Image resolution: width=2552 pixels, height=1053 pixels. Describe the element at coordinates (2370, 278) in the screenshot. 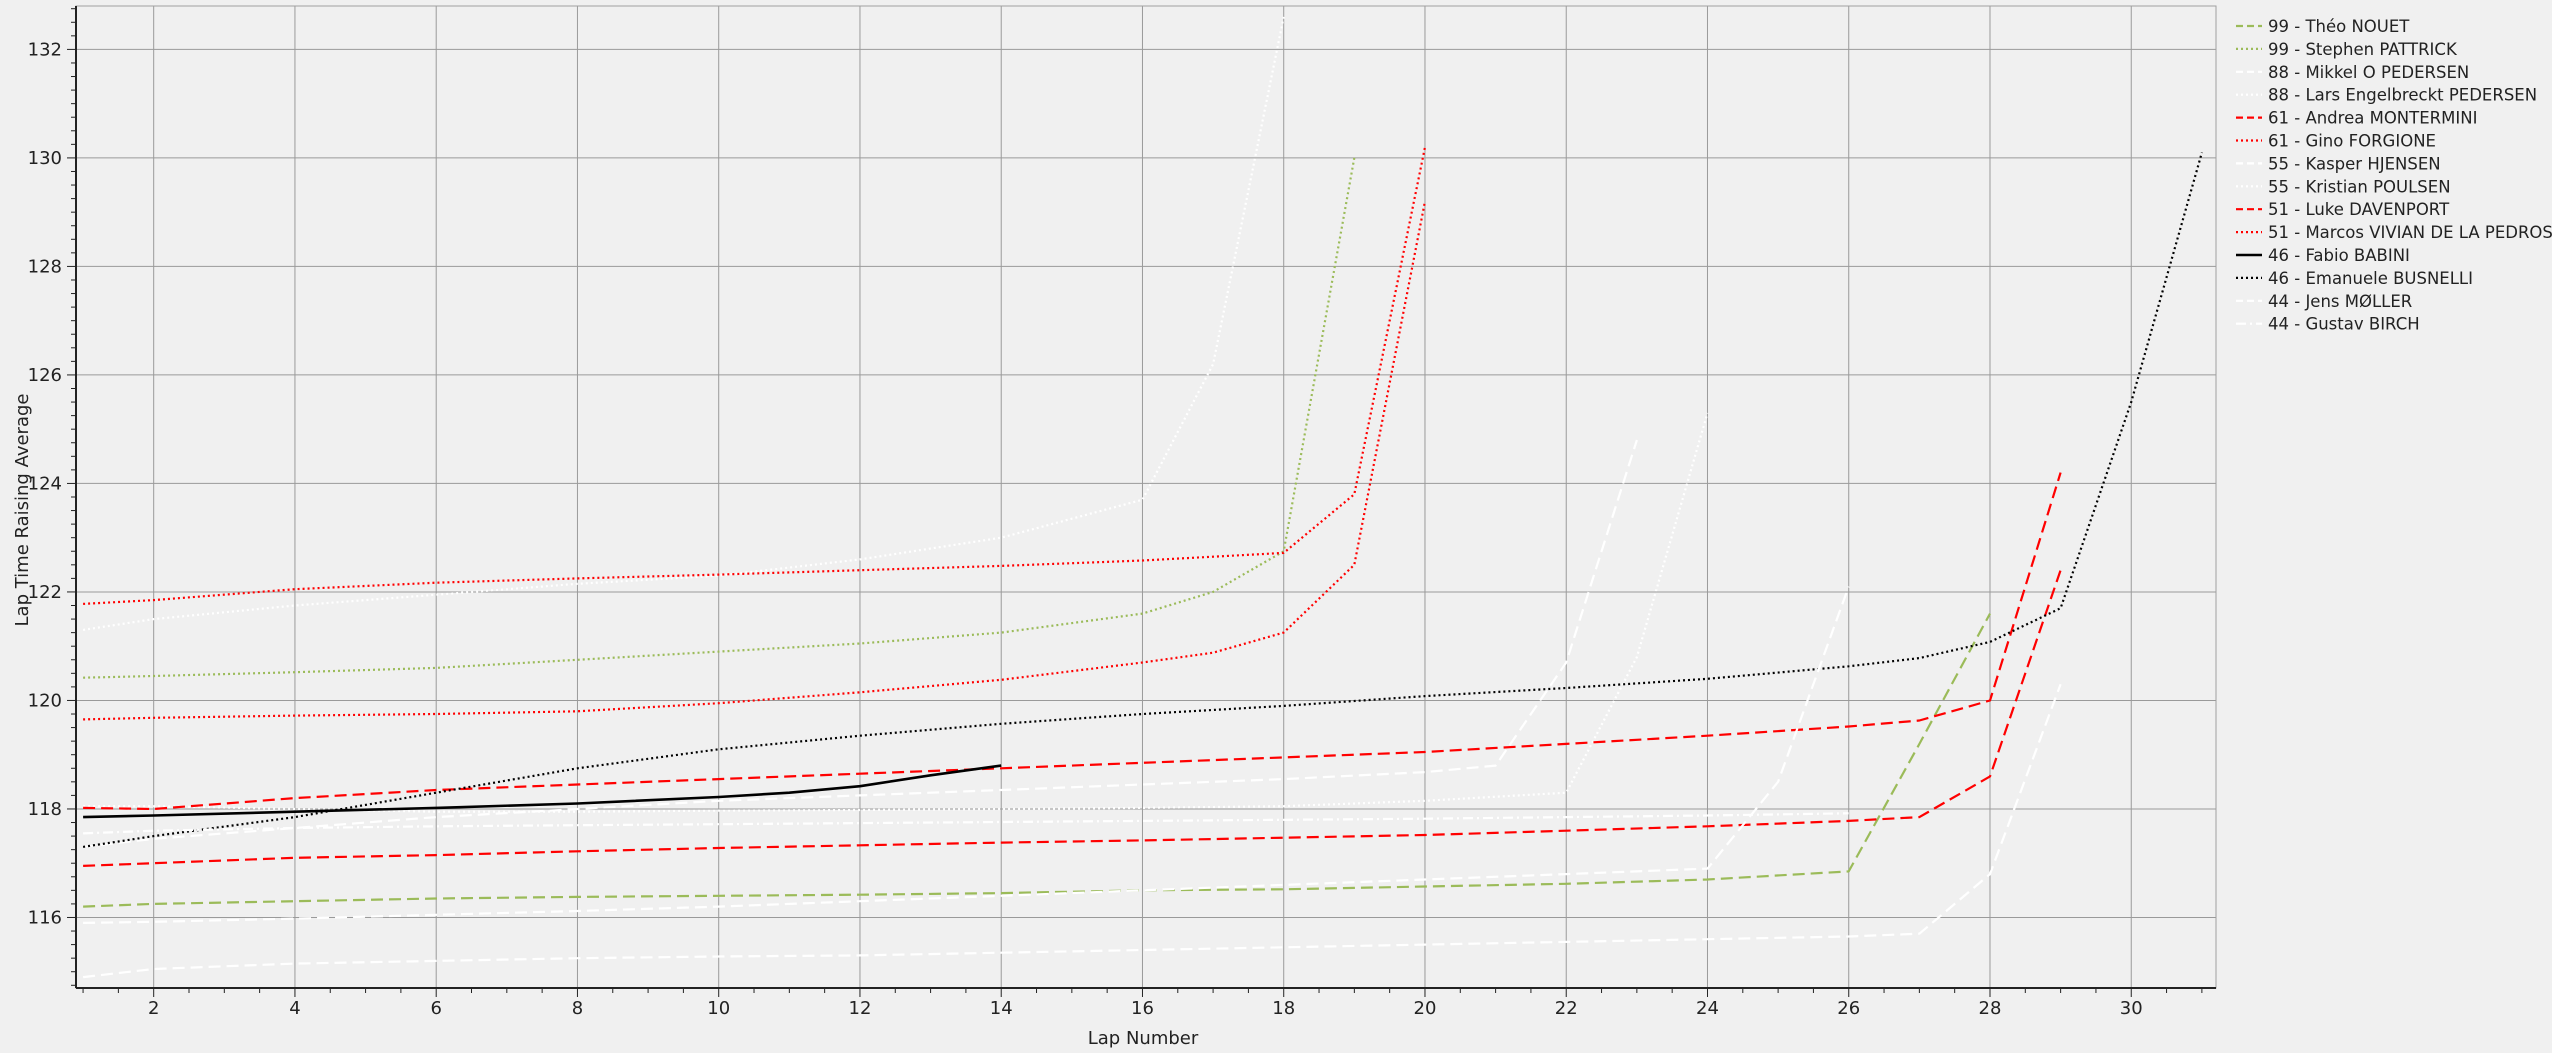

I see `legend-label: 46 - Emanuele BUSNELLI` at that location.